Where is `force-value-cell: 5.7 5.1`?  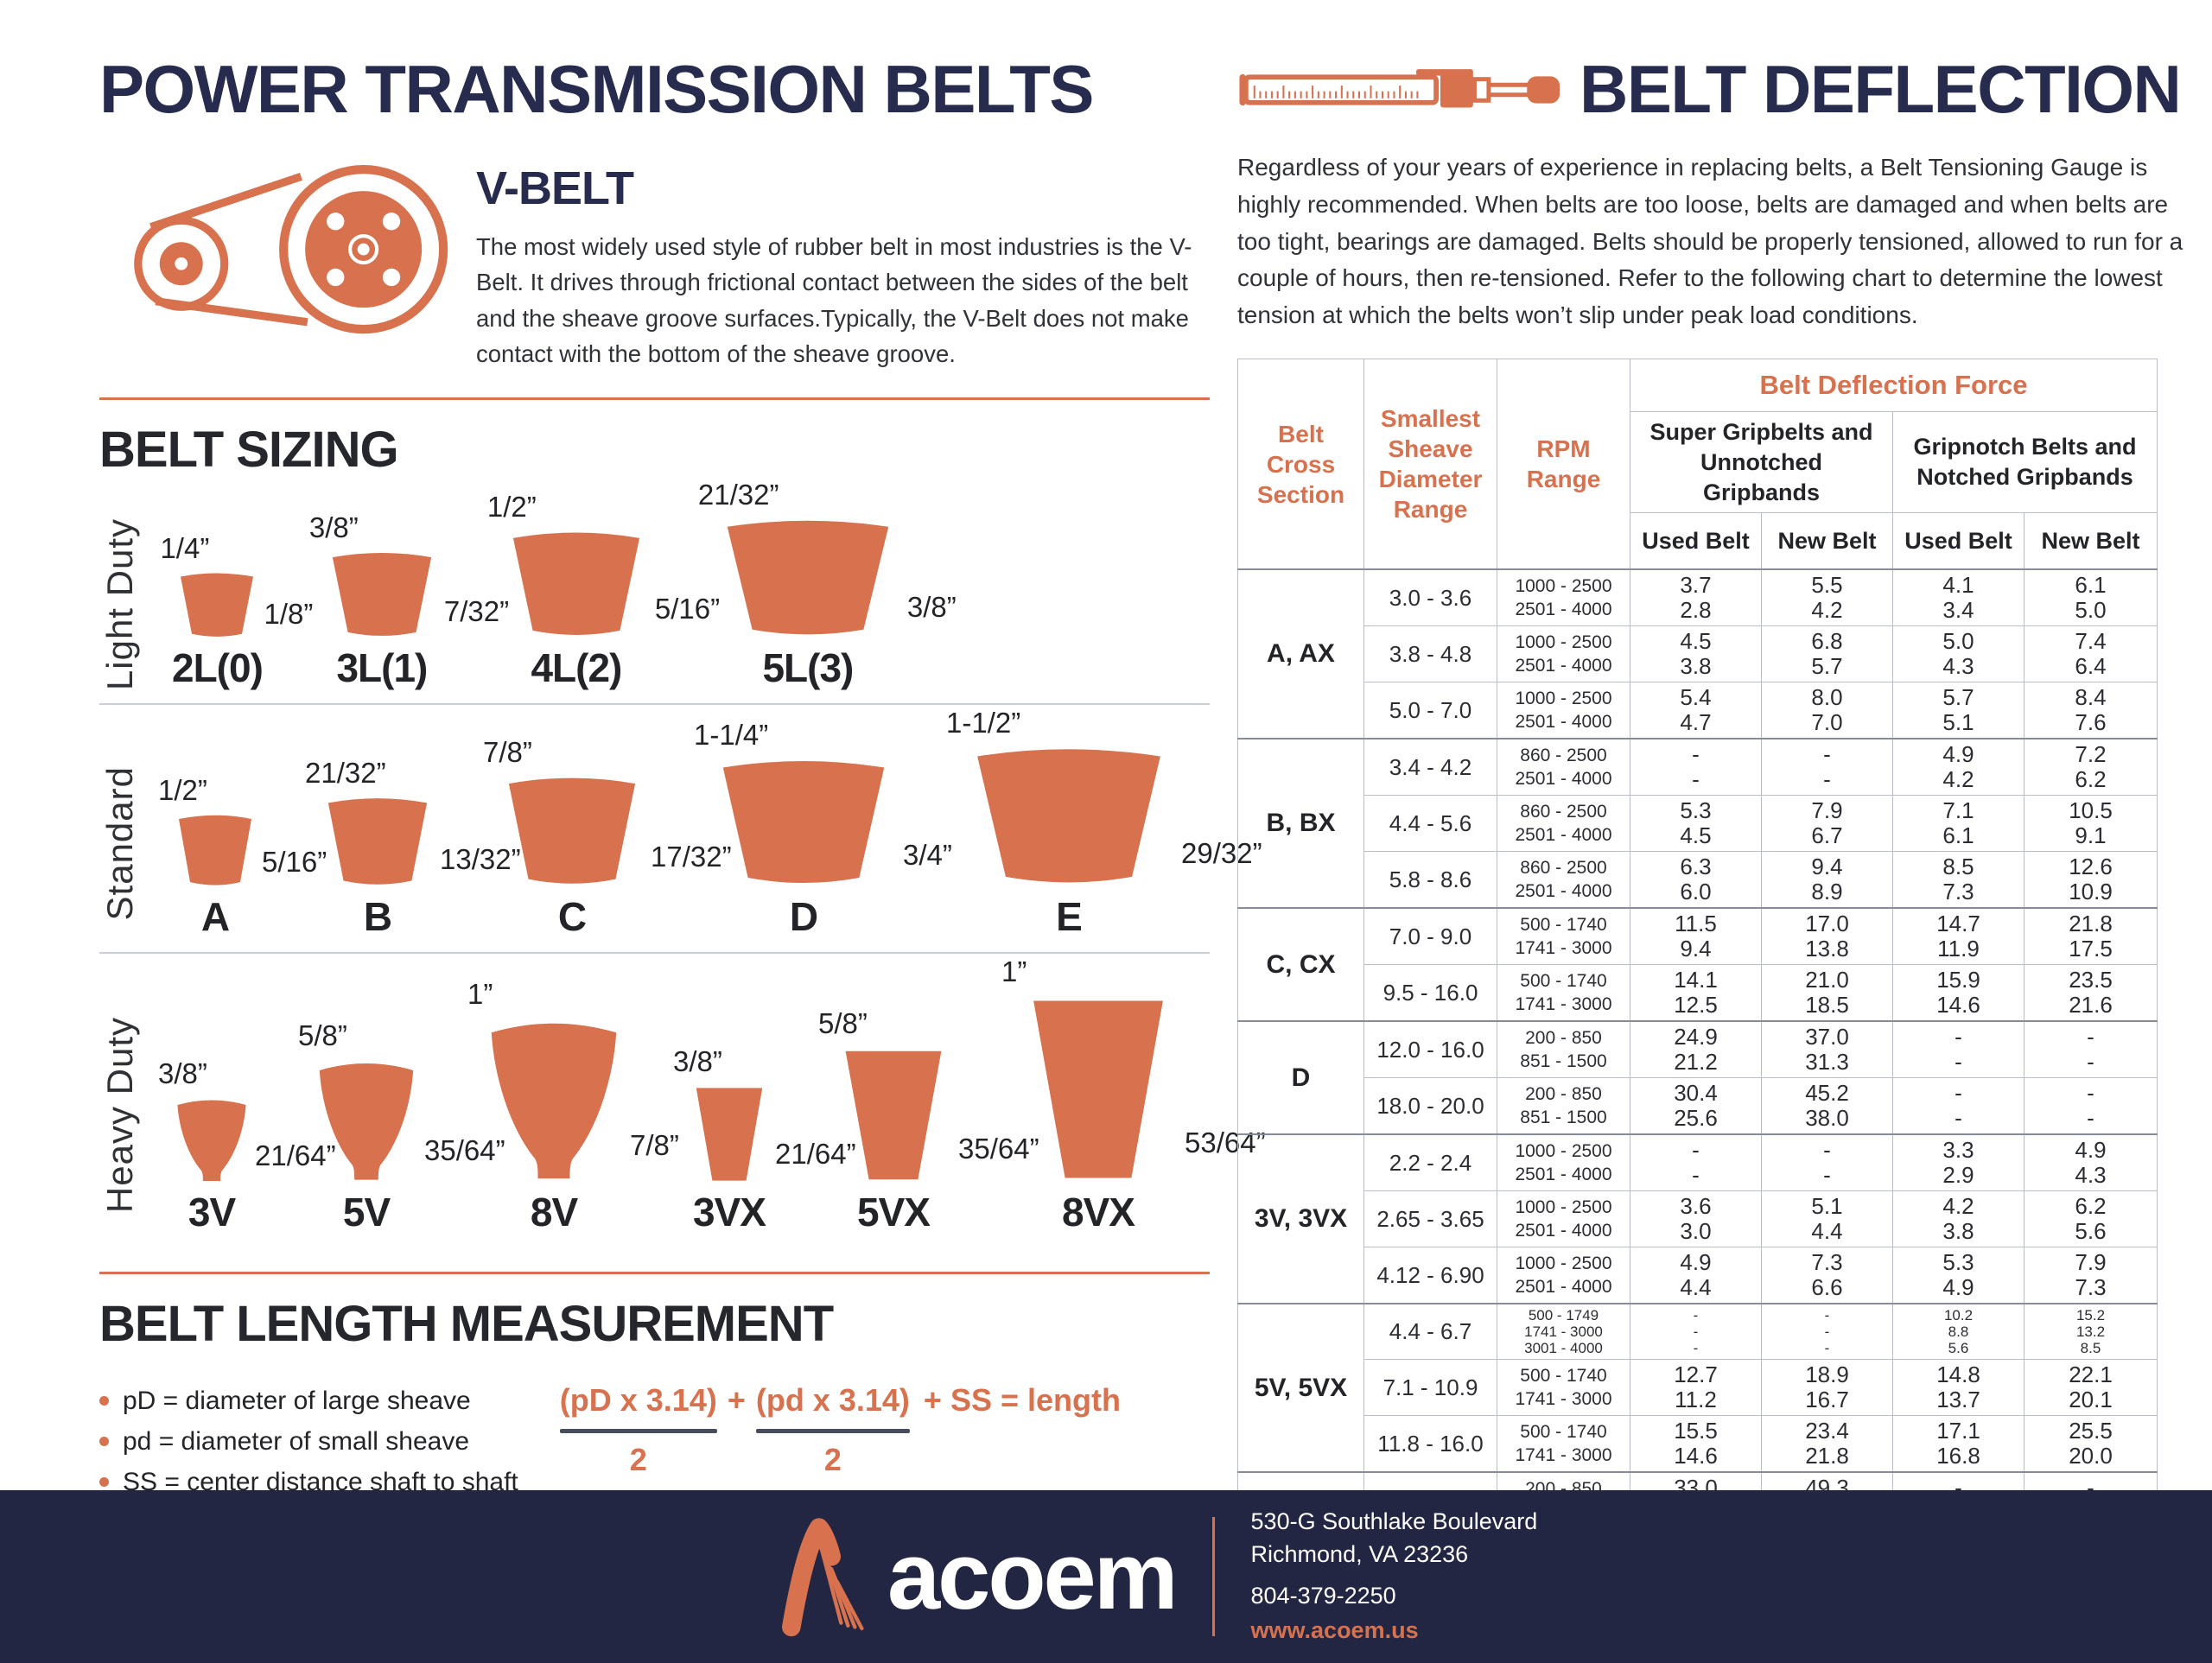
force-value-cell: 5.7 5.1 is located at coordinates (1958, 711).